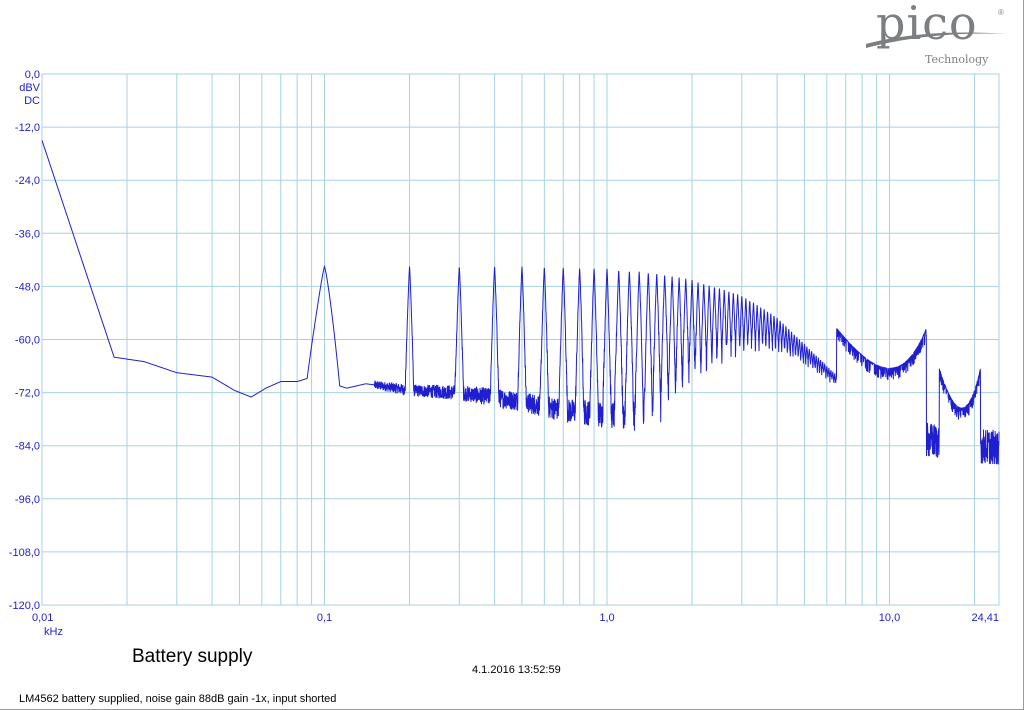  Describe the element at coordinates (1001, 12) in the screenshot. I see `logo-registered-mark: ®` at that location.